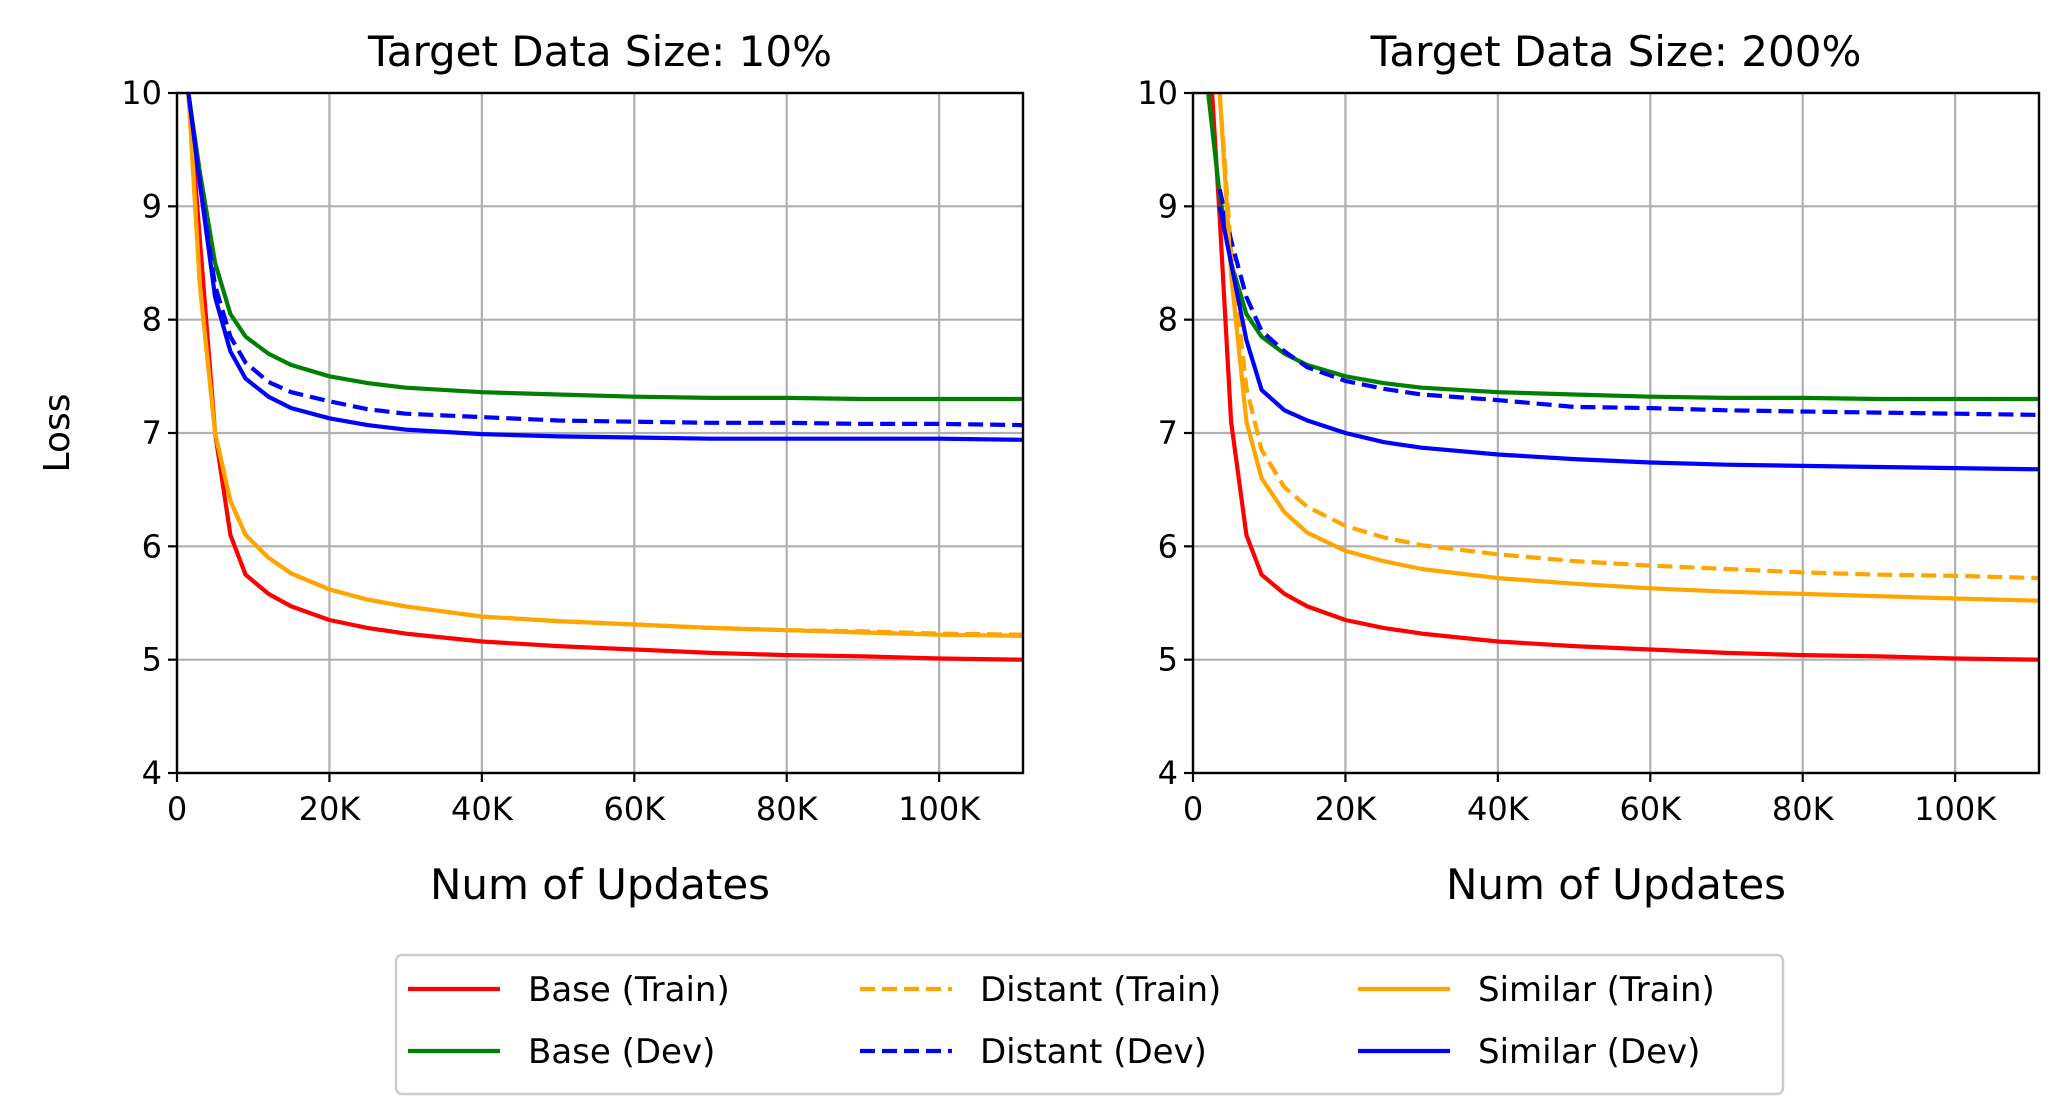 This screenshot has width=2066, height=1119. What do you see at coordinates (1596, 990) in the screenshot?
I see `legend-label-similar-train: Similar (Train)` at bounding box center [1596, 990].